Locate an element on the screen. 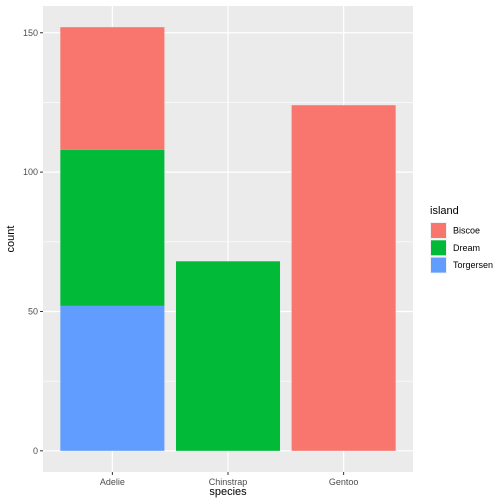 The width and height of the screenshot is (504, 504). bar-chinstrap-dream is located at coordinates (228, 356).